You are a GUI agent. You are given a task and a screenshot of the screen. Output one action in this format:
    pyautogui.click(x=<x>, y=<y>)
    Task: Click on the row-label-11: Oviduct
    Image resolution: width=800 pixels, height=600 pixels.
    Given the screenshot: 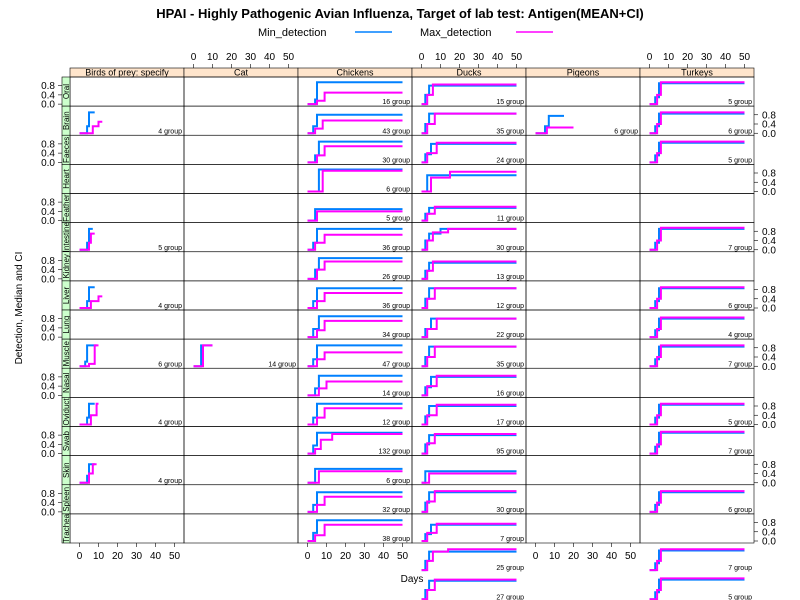 What is the action you would take?
    pyautogui.click(x=66, y=412)
    